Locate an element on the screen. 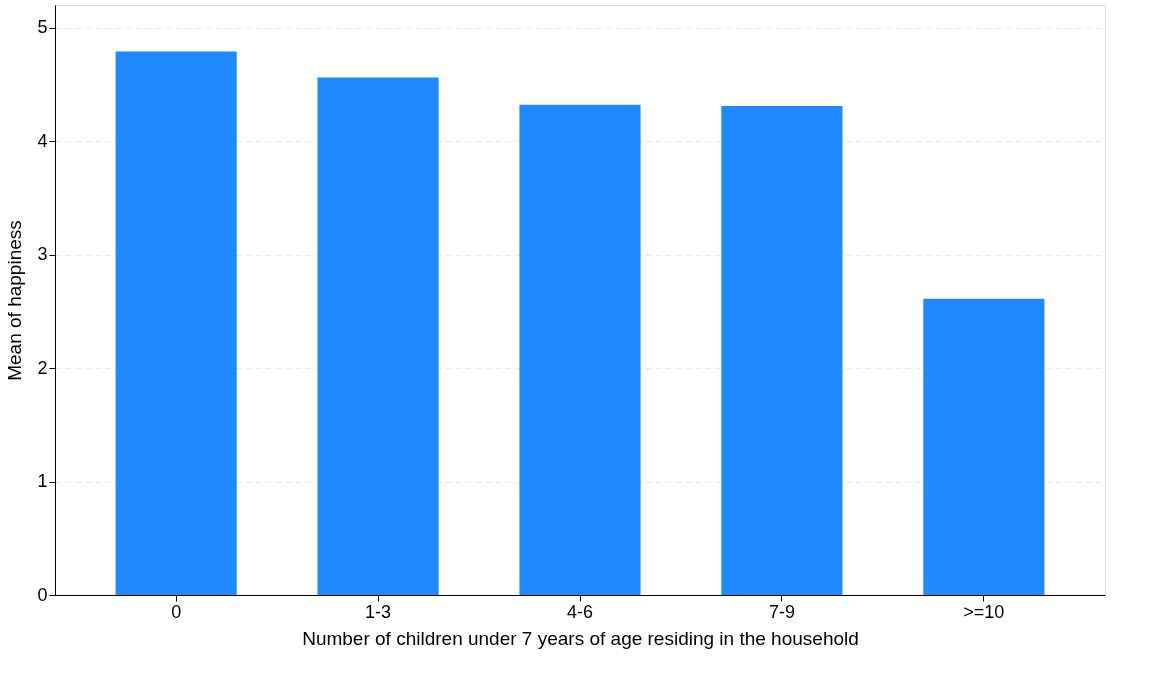 The image size is (1153, 678). x-tick-label: 0 is located at coordinates (176, 611).